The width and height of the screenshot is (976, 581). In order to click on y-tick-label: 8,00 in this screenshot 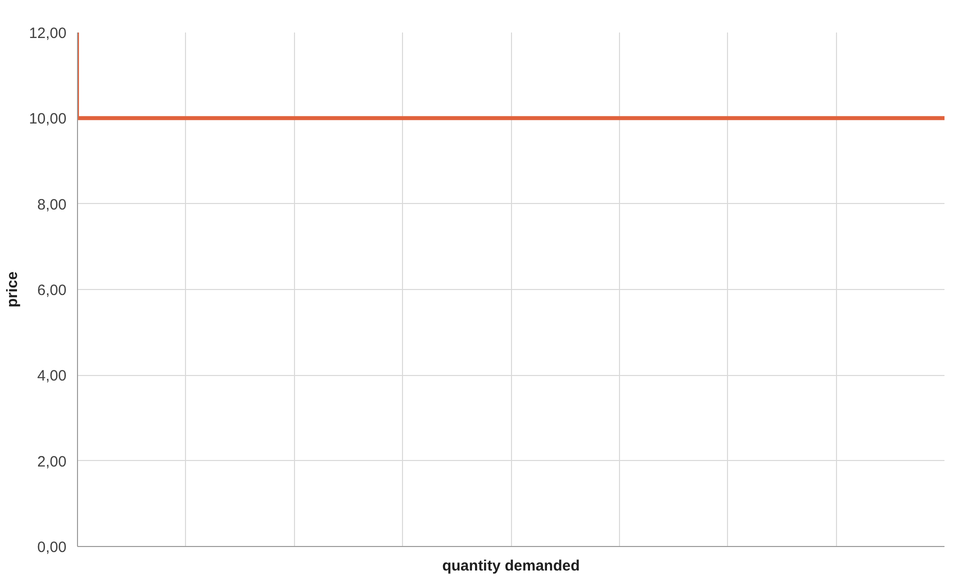, I will do `click(52, 205)`.